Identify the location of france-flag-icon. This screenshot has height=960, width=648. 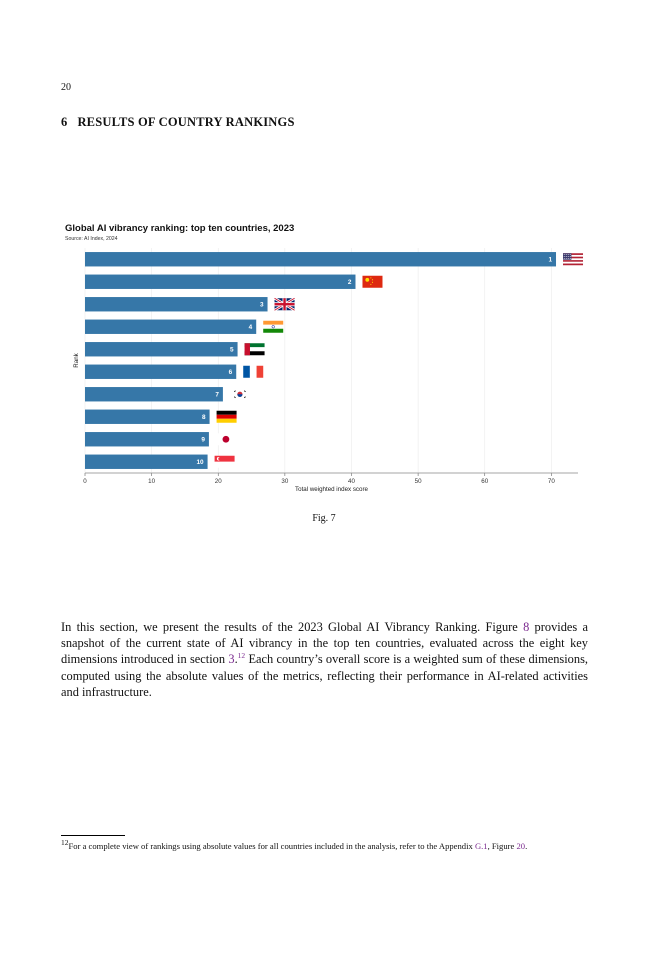
(253, 371).